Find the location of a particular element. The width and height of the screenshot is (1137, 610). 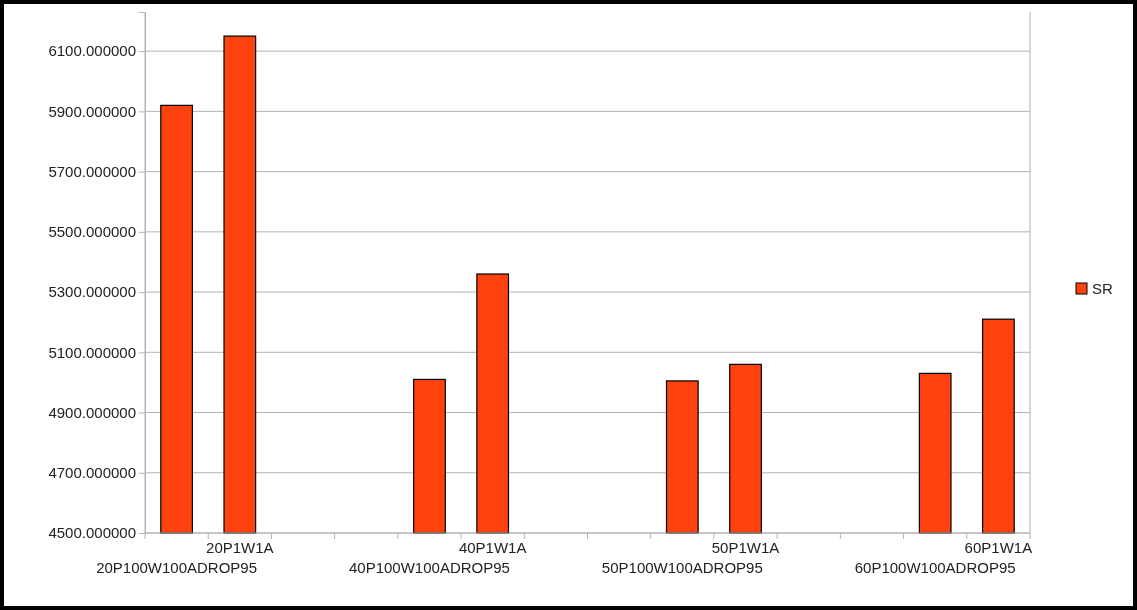

x-tick-label: 40P100W100ADROP95 is located at coordinates (429, 567).